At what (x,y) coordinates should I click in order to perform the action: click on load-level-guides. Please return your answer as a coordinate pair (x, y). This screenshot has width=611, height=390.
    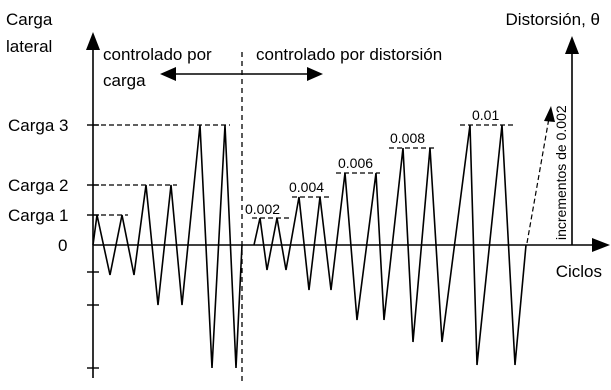
    Looking at the image, I should click on (161, 170).